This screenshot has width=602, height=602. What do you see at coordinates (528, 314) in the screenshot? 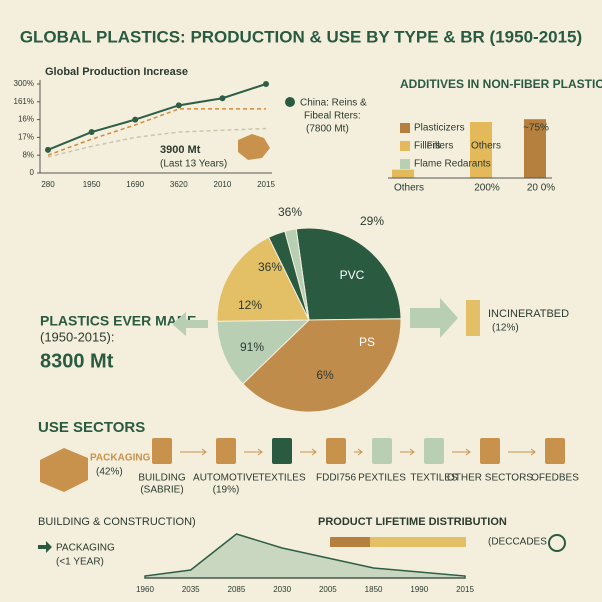
I see `incinerated: INCINERATBED` at bounding box center [528, 314].